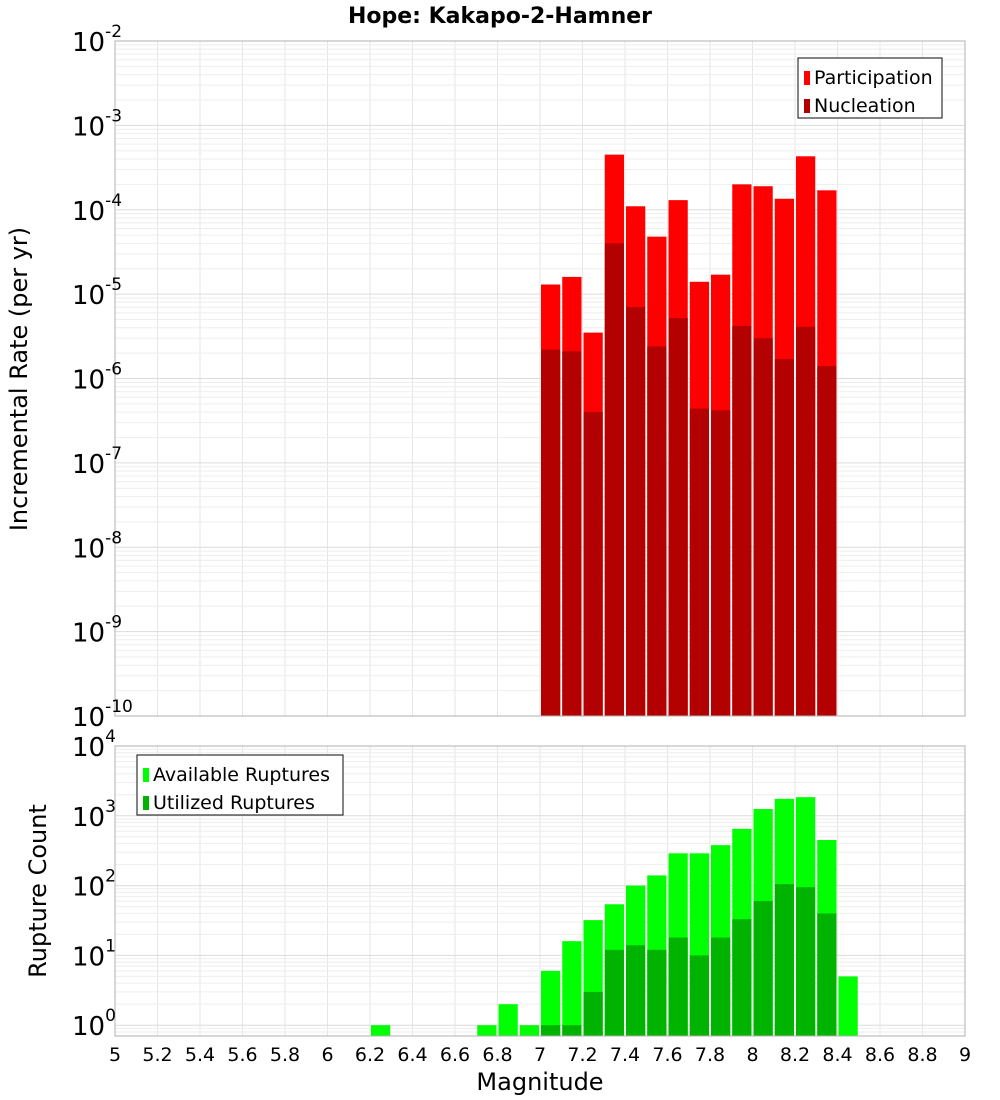  I want to click on legend-box-top, so click(870, 88).